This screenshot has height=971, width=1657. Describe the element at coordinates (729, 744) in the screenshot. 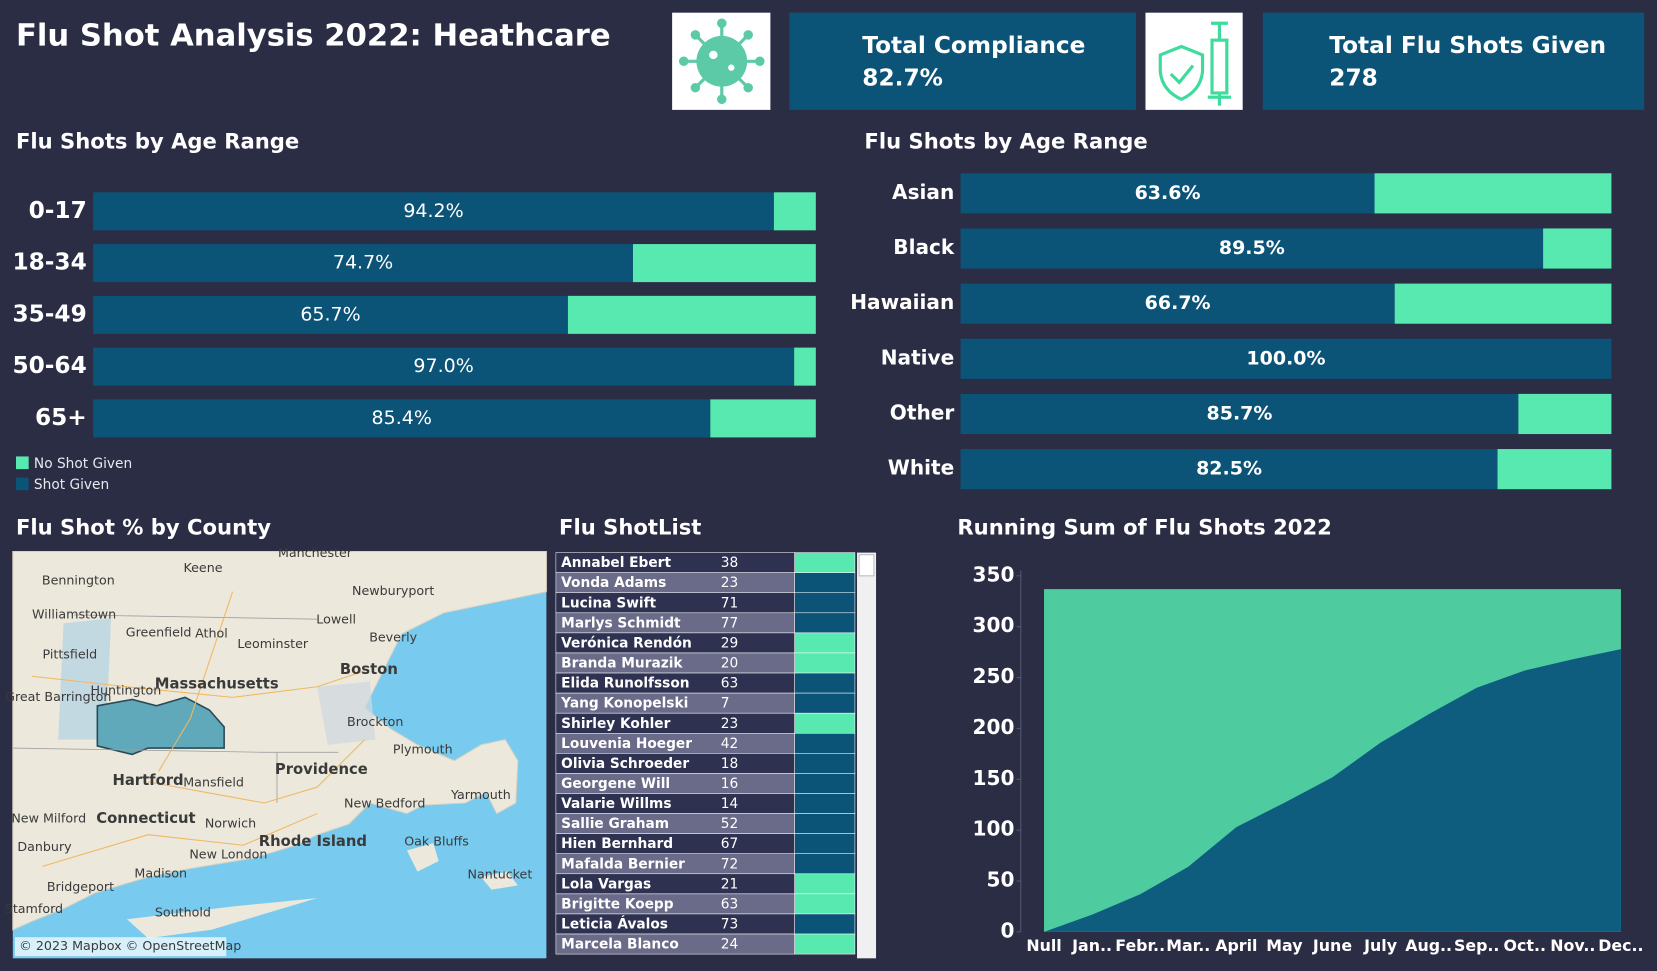

I see `table-cell-age: 42` at that location.